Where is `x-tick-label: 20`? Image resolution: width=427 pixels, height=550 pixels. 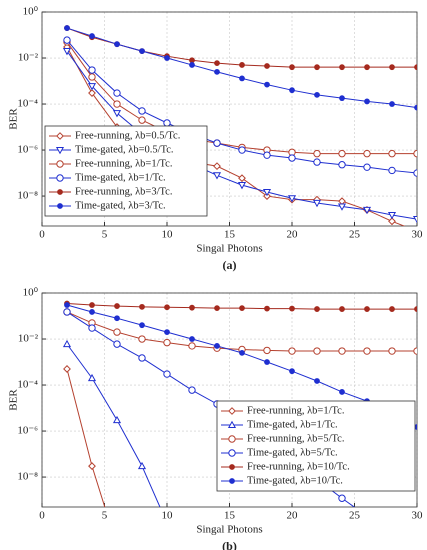
x-tick-label: 20 is located at coordinates (293, 516).